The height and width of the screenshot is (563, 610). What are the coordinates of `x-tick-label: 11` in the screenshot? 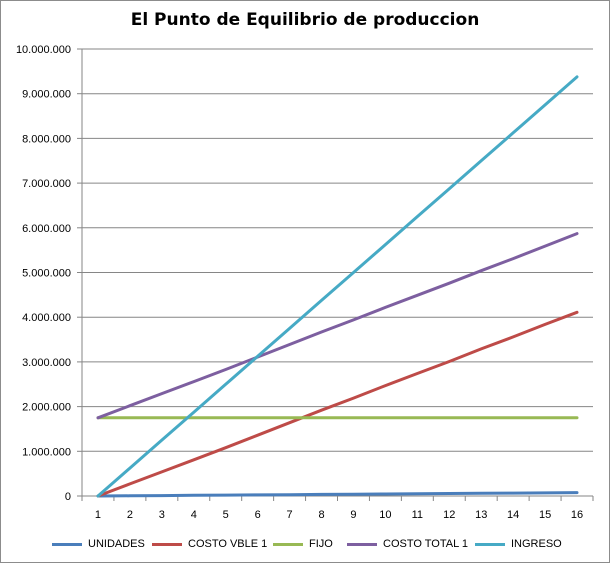 It's located at (417, 515).